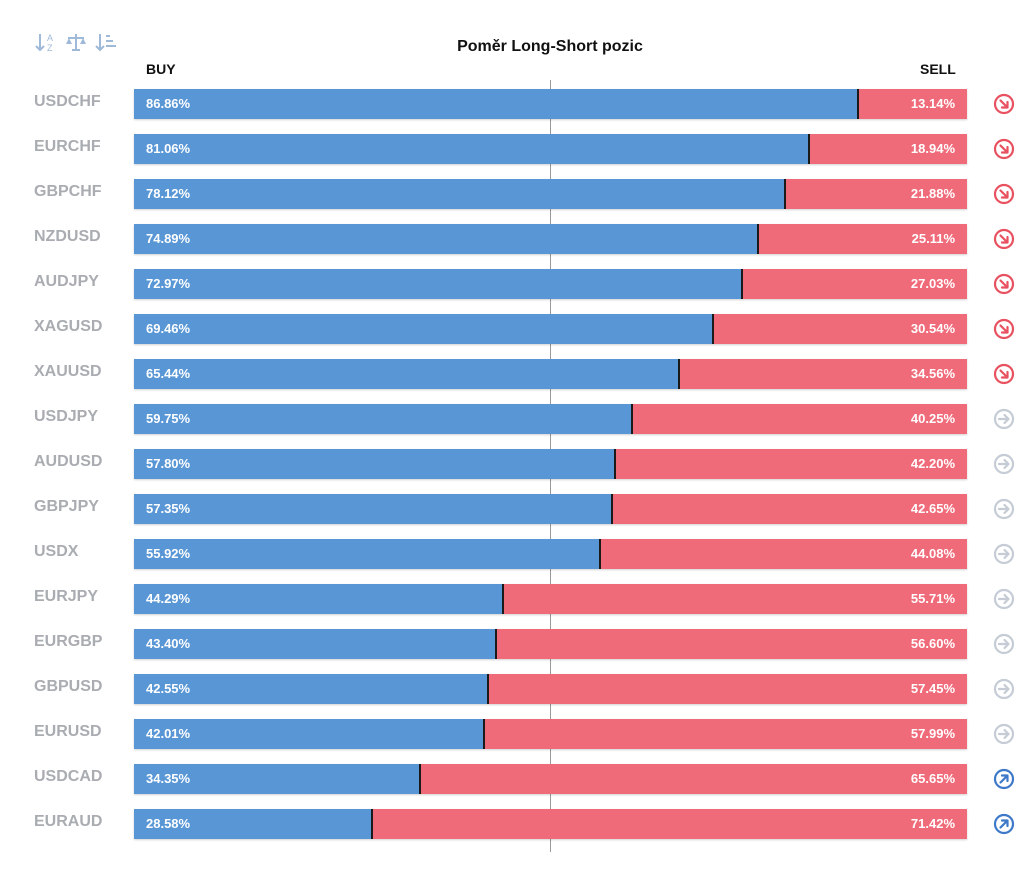 Image resolution: width=1033 pixels, height=876 pixels. What do you see at coordinates (932, 688) in the screenshot?
I see `sell-percent-label: 57.45%` at bounding box center [932, 688].